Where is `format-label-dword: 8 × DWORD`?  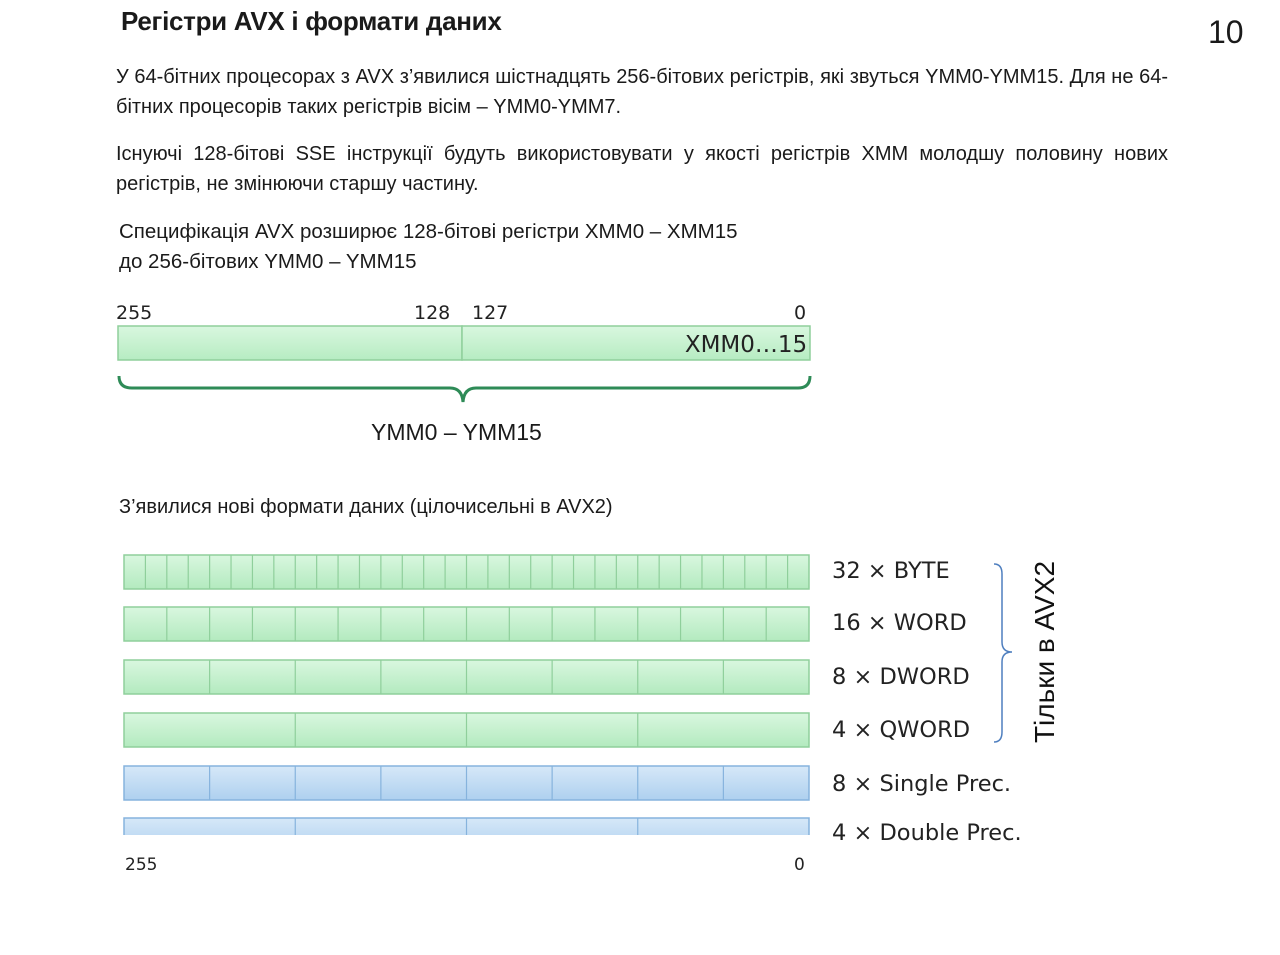
format-label-dword: 8 × DWORD is located at coordinates (901, 677).